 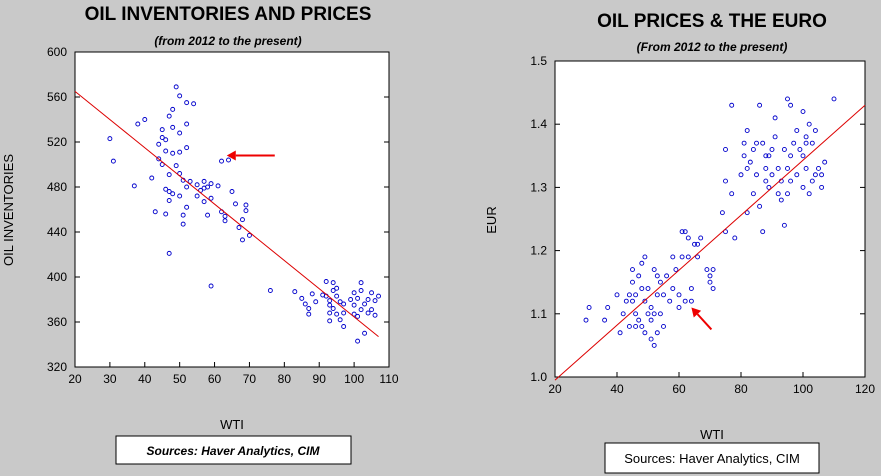 I want to click on left-y-tick-label: 560, so click(x=57, y=97).